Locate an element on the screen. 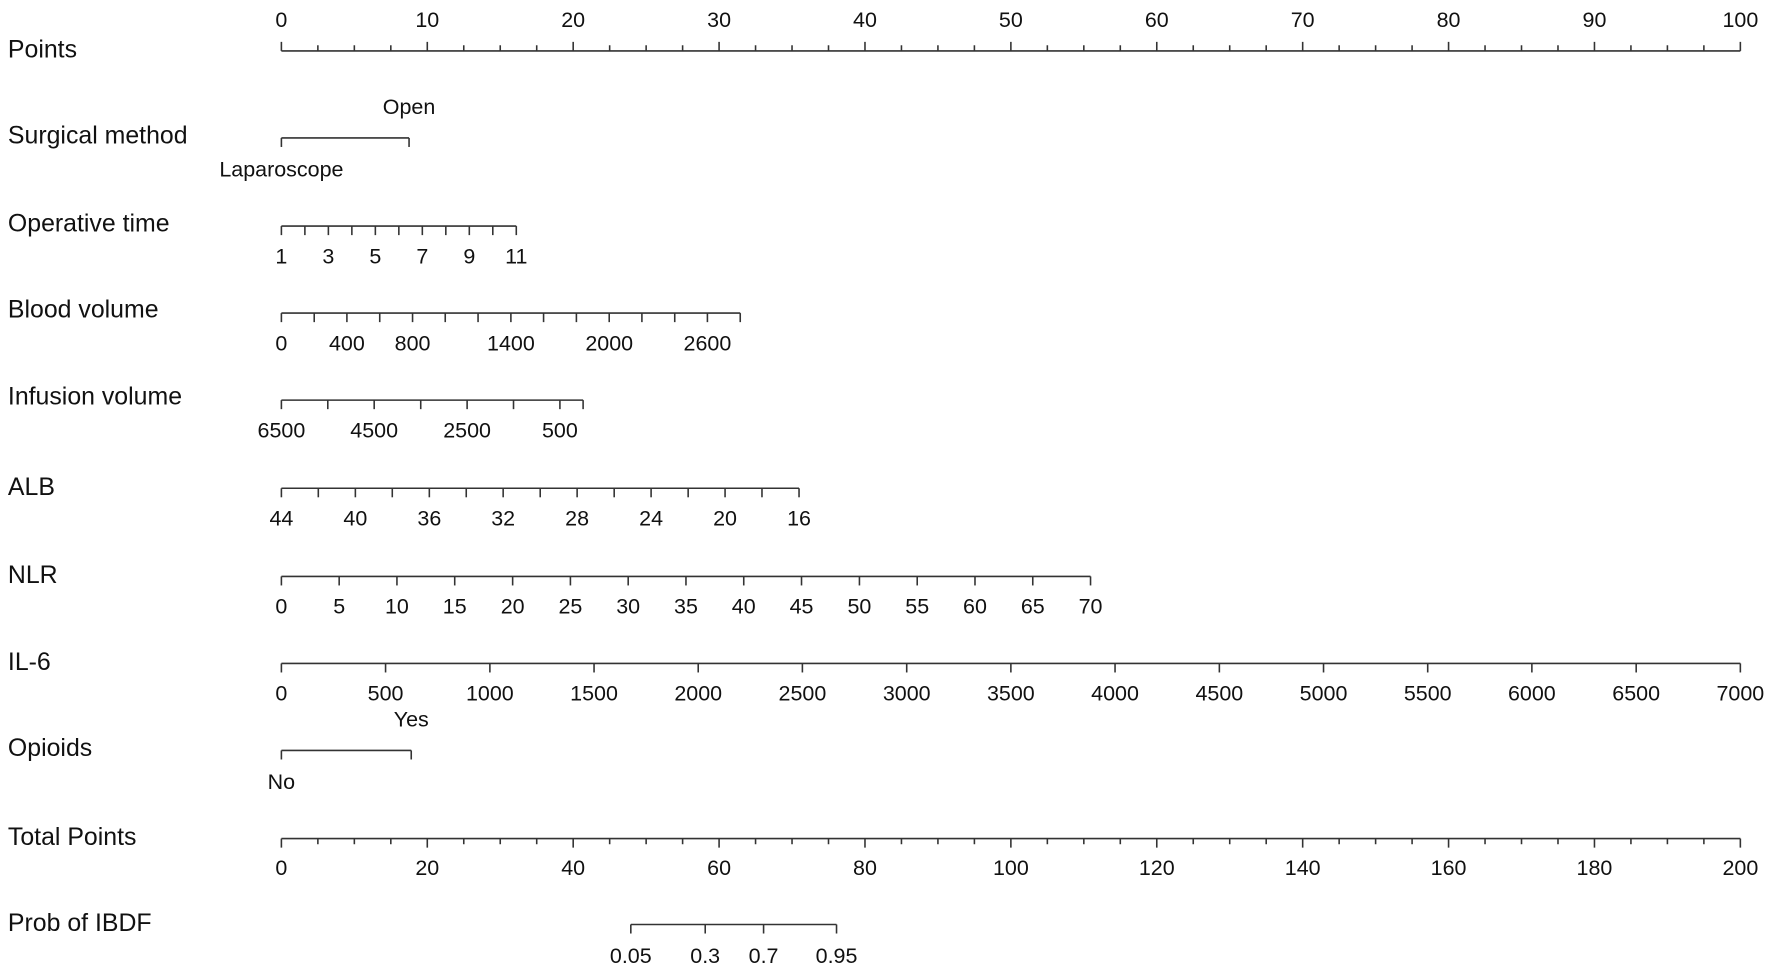 The image size is (1772, 972). tick-label: 36 is located at coordinates (429, 519).